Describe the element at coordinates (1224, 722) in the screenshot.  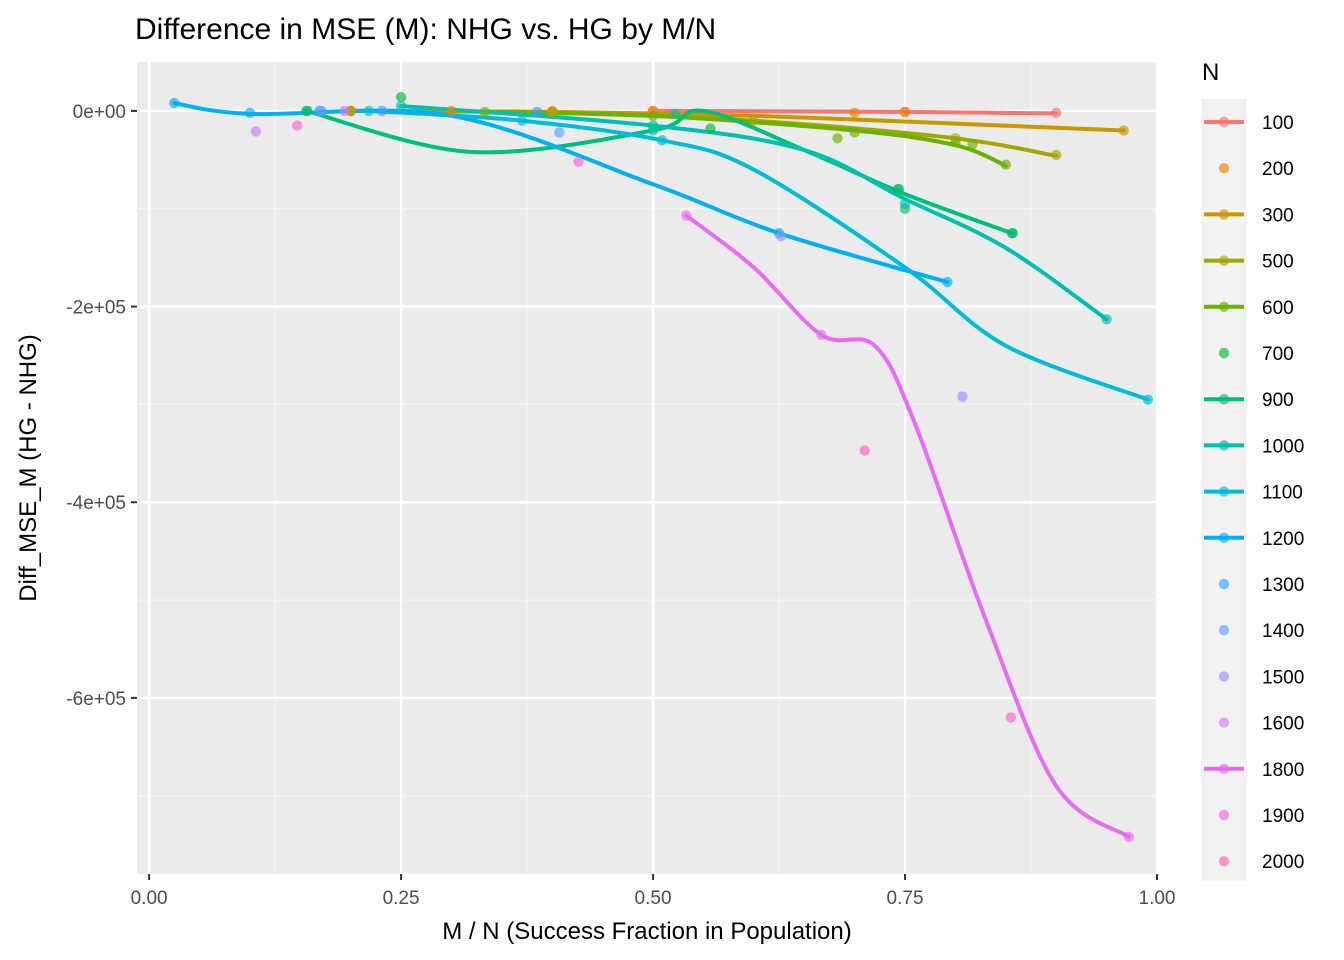
I see `legend-key-1600-point` at that location.